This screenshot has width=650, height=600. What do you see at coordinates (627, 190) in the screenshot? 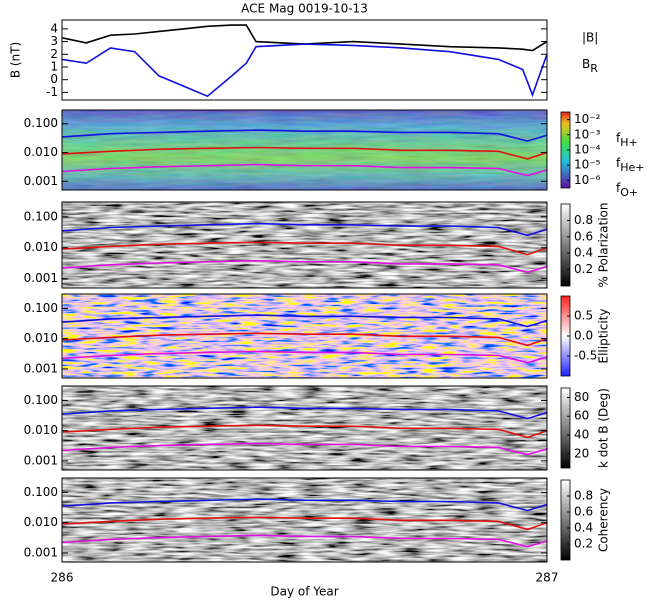
I see `legend-label: fO+` at bounding box center [627, 190].